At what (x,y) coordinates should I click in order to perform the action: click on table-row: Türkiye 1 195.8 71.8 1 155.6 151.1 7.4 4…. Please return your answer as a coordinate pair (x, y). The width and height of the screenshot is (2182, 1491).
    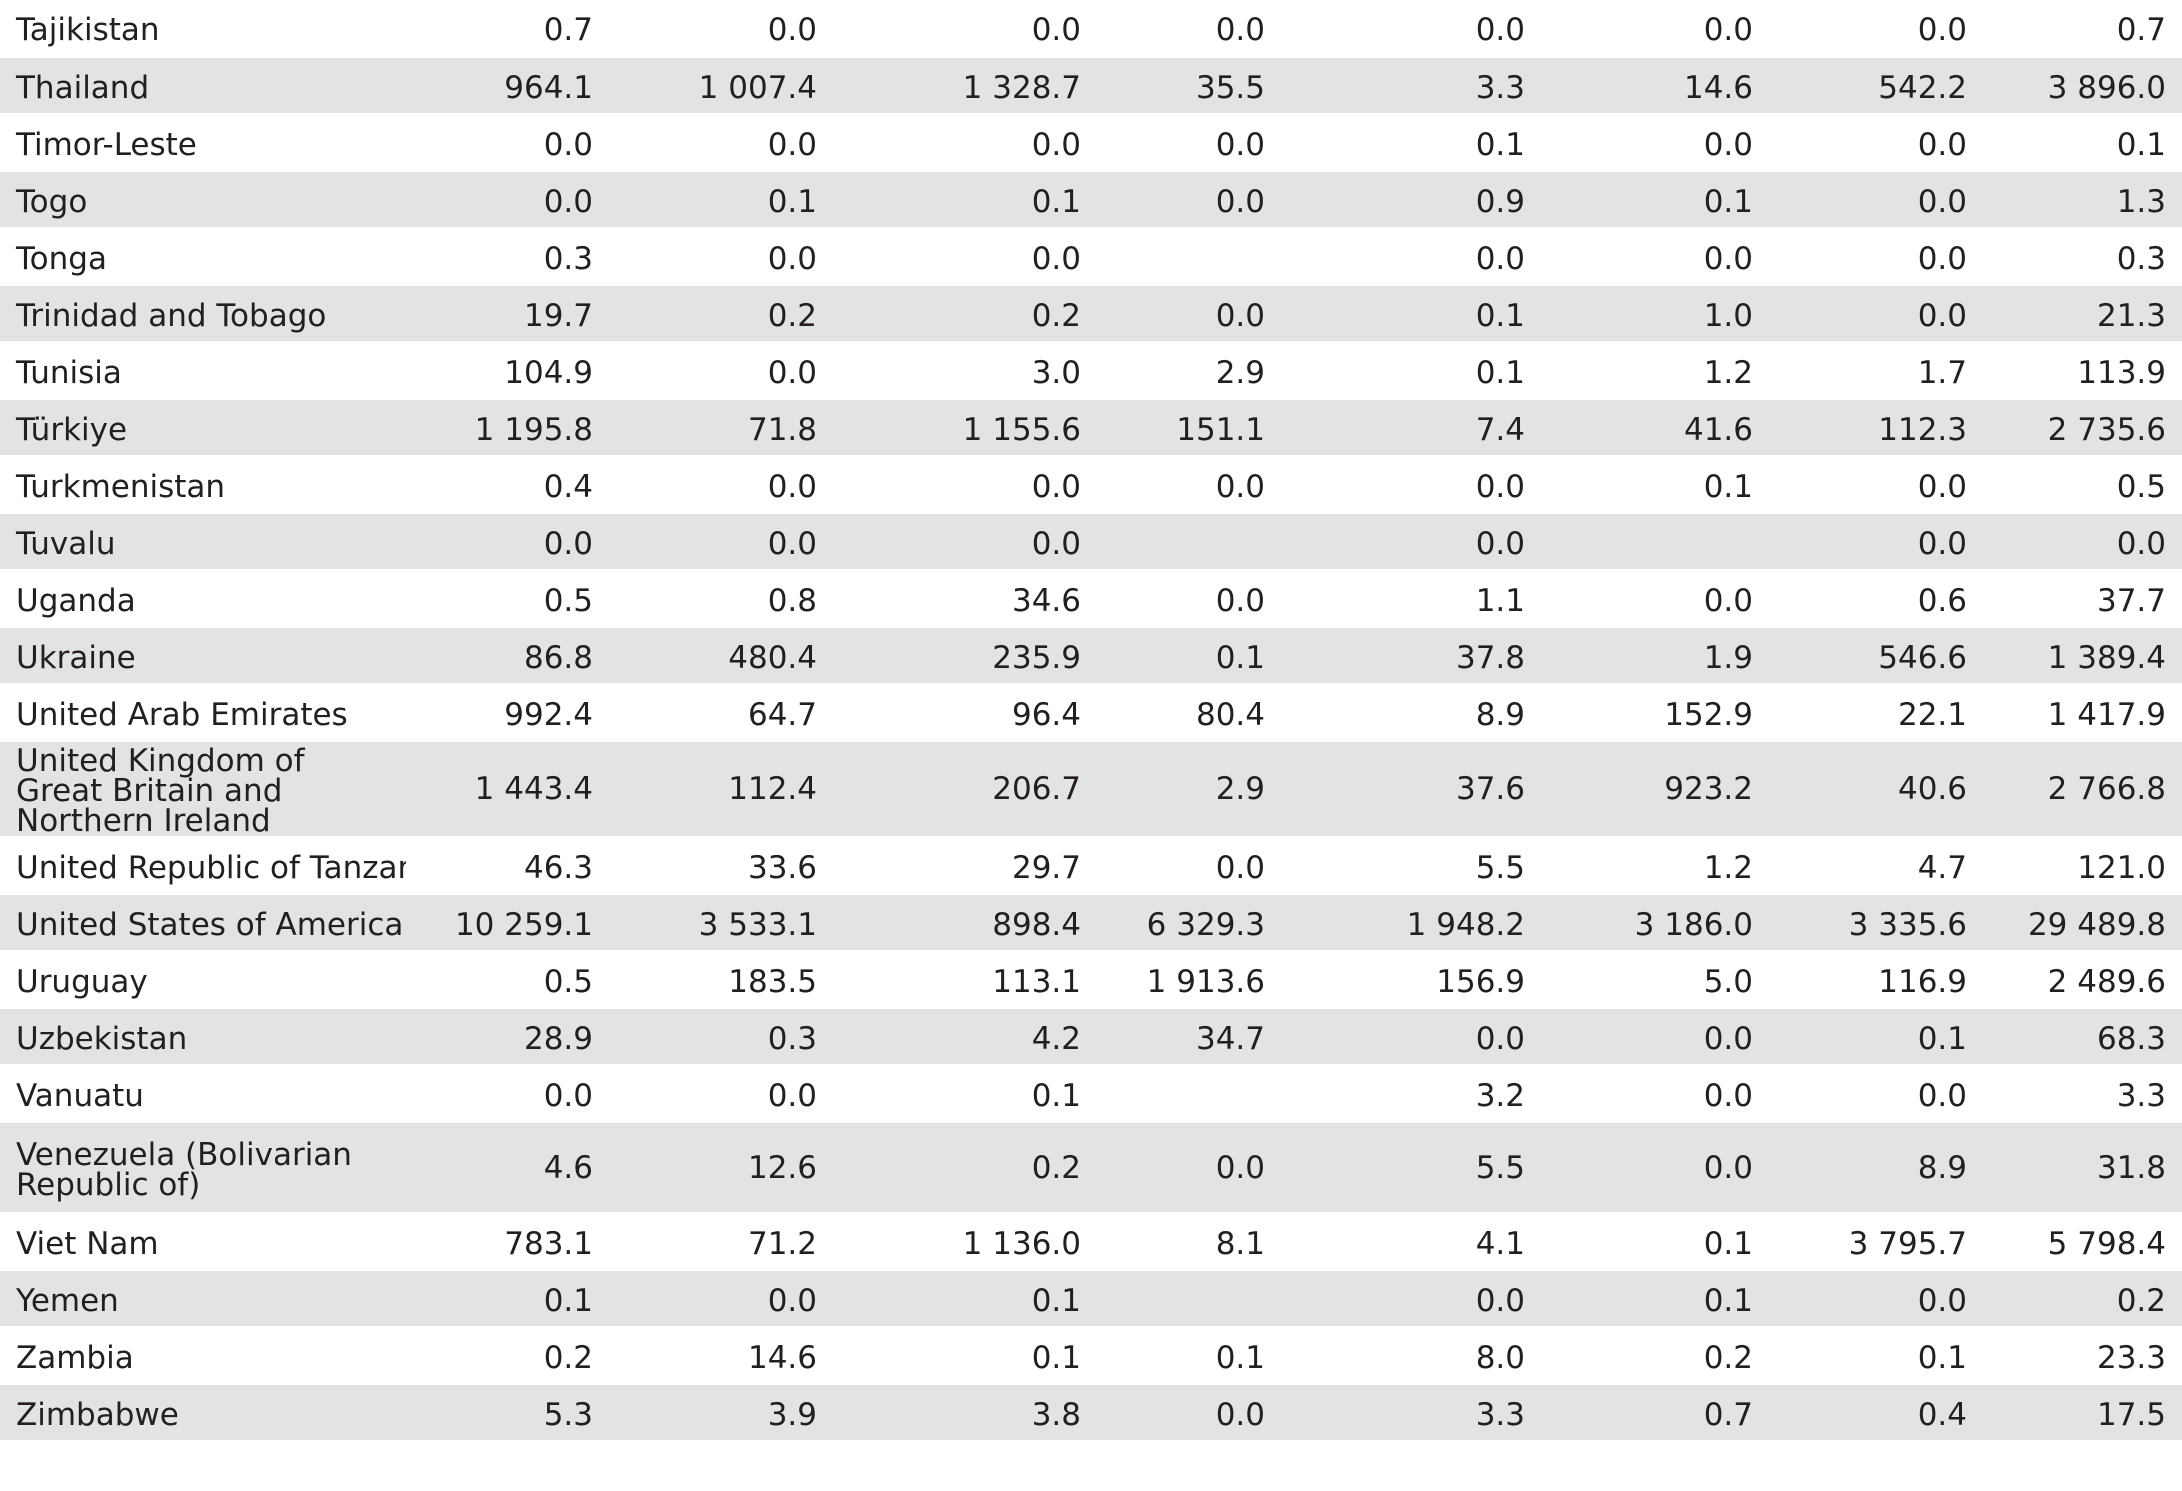
    Looking at the image, I should click on (1091, 428).